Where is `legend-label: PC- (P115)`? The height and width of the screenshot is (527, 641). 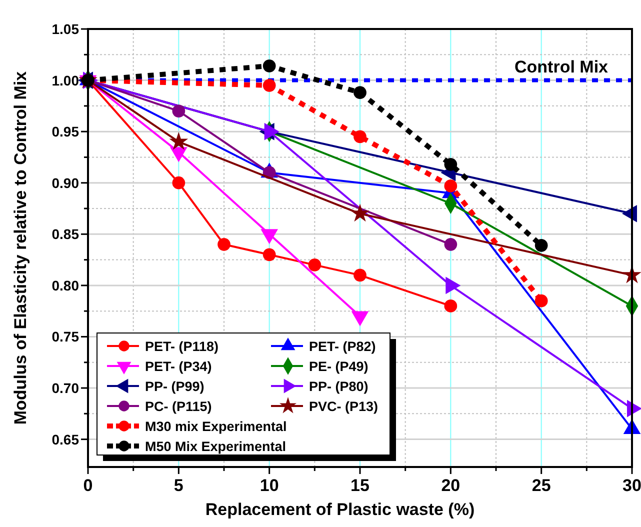 legend-label: PC- (P115) is located at coordinates (178, 406).